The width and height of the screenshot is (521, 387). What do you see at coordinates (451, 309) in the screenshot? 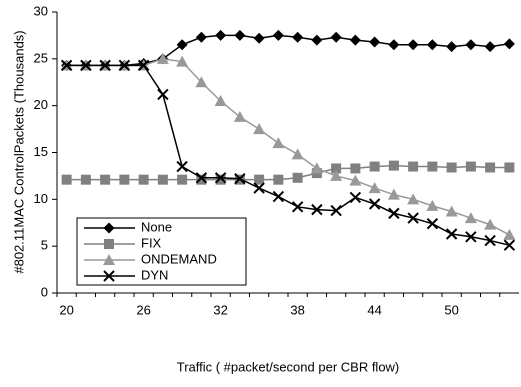
I see `x-tick-label: 50` at bounding box center [451, 309].